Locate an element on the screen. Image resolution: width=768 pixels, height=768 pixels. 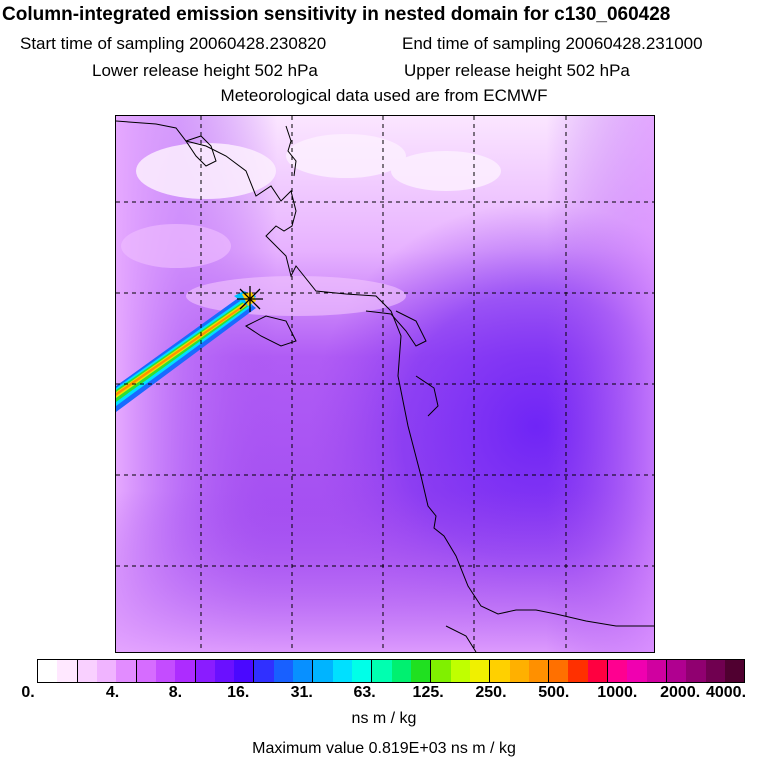
colorbar-tick-label: 2000. is located at coordinates (680, 692).